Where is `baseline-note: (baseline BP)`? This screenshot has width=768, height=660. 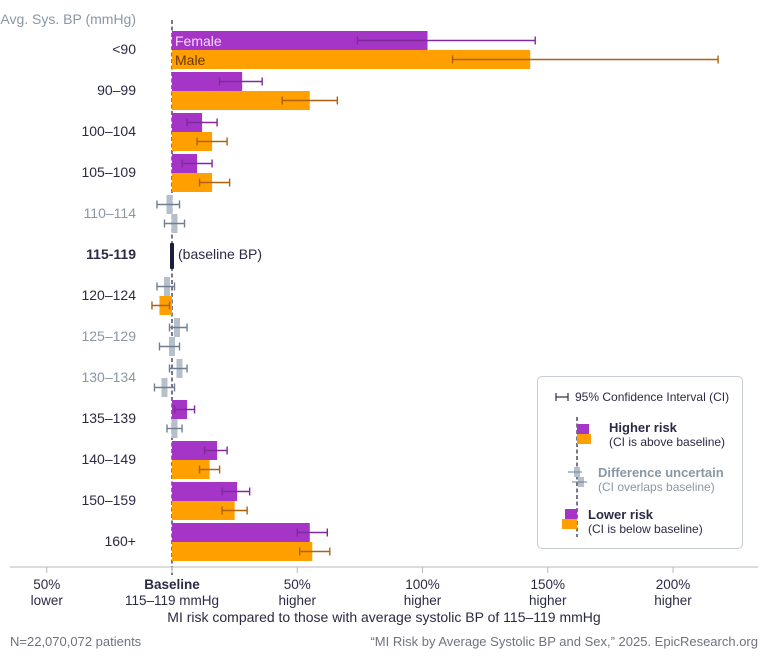
baseline-note: (baseline BP) is located at coordinates (220, 254).